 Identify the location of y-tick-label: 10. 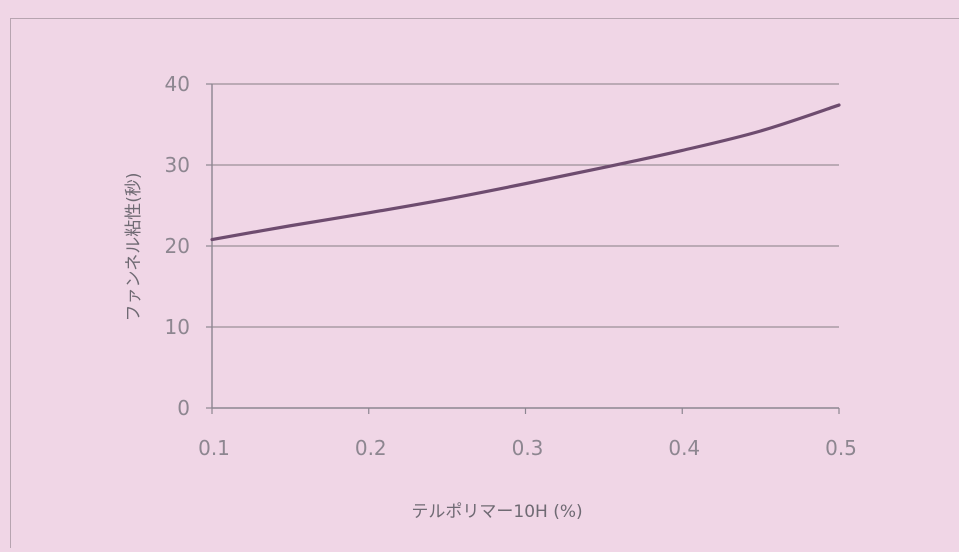
(177, 327).